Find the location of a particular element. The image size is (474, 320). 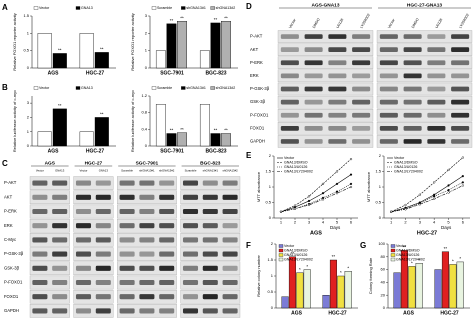

x-tick-label: 1 is located at coordinates (391, 222).